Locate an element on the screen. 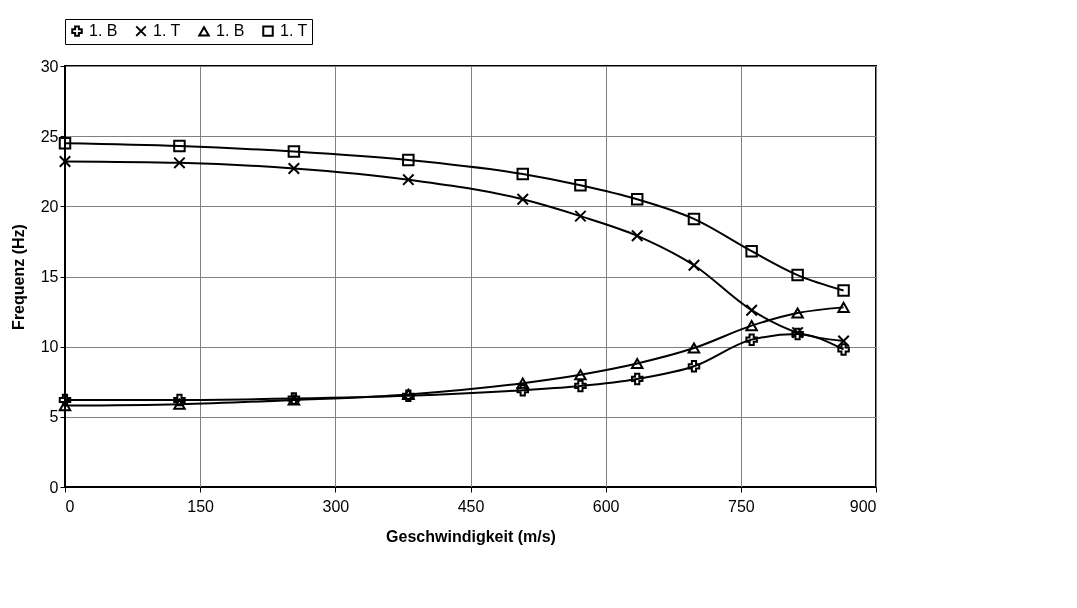 This screenshot has width=1077, height=608. y-tick-label: 30 is located at coordinates (49, 66).